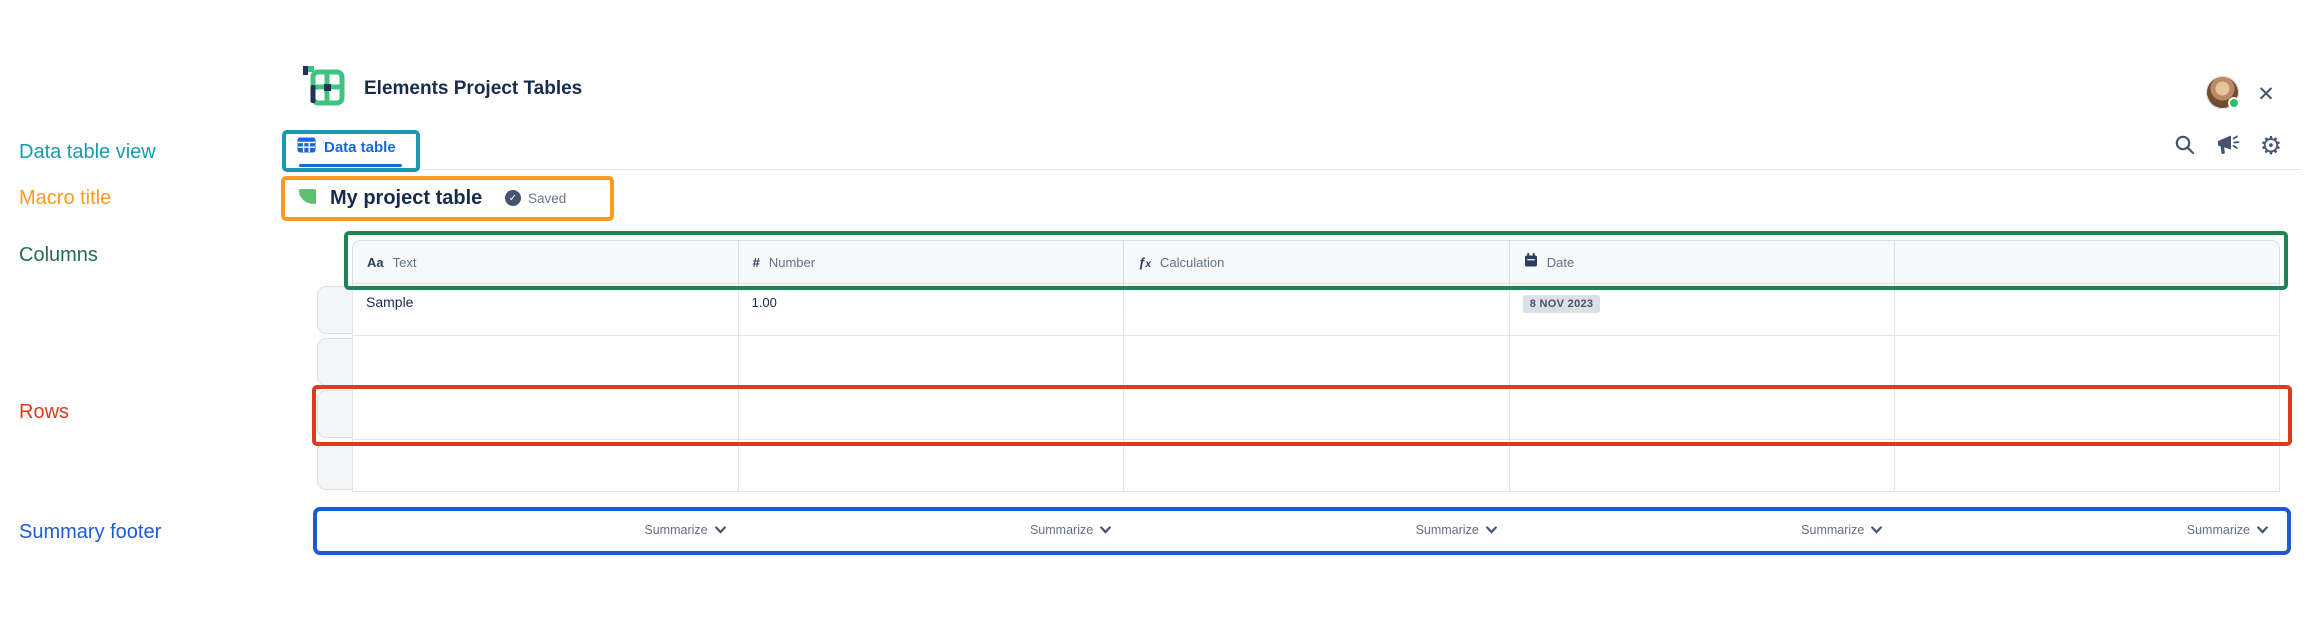  Describe the element at coordinates (2185, 145) in the screenshot. I see `search-icon` at that location.